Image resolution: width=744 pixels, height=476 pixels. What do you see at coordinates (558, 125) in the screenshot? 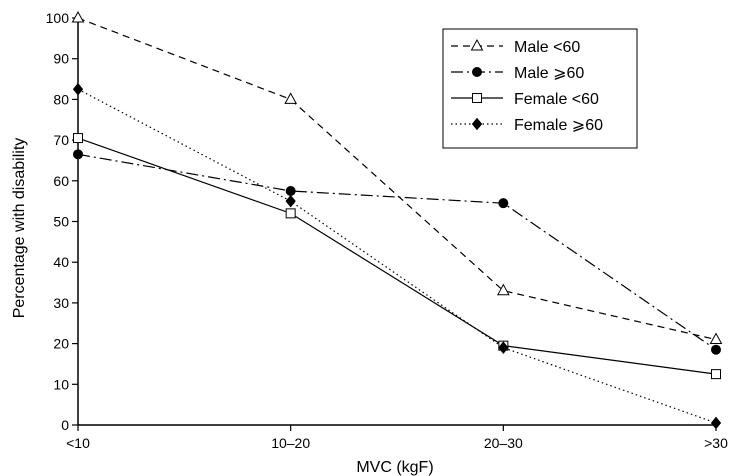
I see `legend-label: Female ⩾60` at bounding box center [558, 125].